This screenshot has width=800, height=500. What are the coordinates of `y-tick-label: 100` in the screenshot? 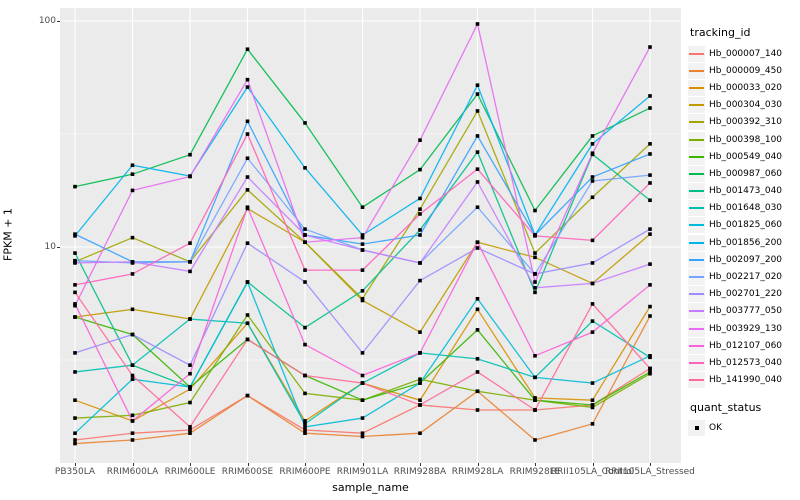 It's located at (47, 21).